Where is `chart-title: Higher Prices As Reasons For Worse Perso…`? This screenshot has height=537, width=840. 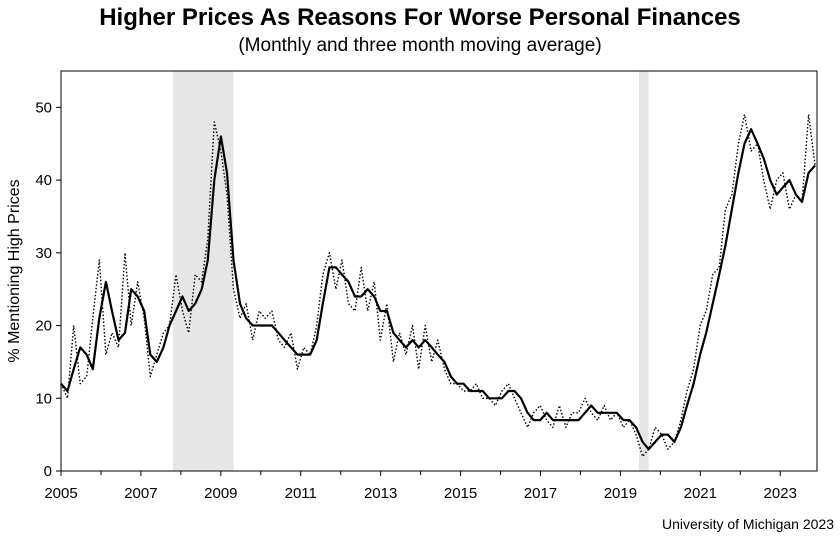
chart-title: Higher Prices As Reasons For Worse Perso… is located at coordinates (420, 17).